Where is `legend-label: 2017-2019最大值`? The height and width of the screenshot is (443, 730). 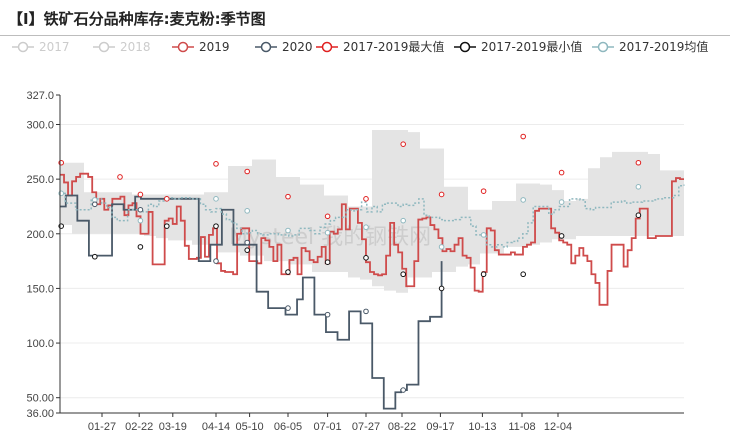
legend-label: 2017-2019最大值 is located at coordinates (393, 46).